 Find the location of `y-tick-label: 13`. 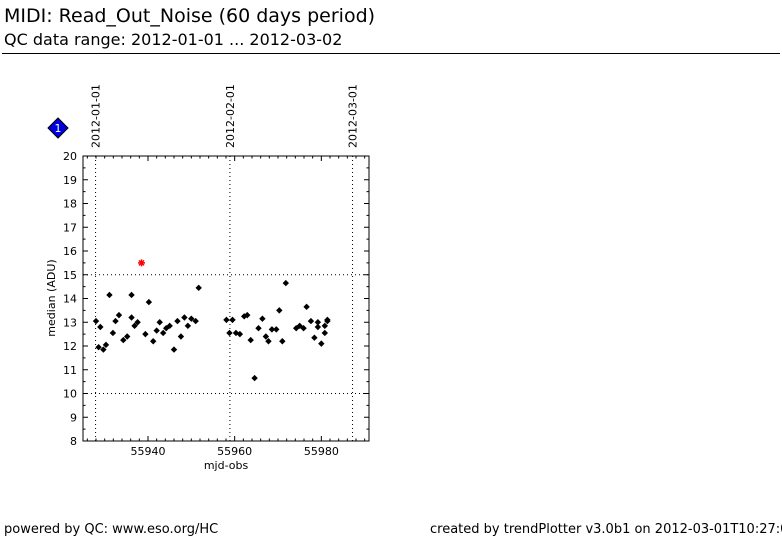

y-tick-label: 13 is located at coordinates (70, 322).